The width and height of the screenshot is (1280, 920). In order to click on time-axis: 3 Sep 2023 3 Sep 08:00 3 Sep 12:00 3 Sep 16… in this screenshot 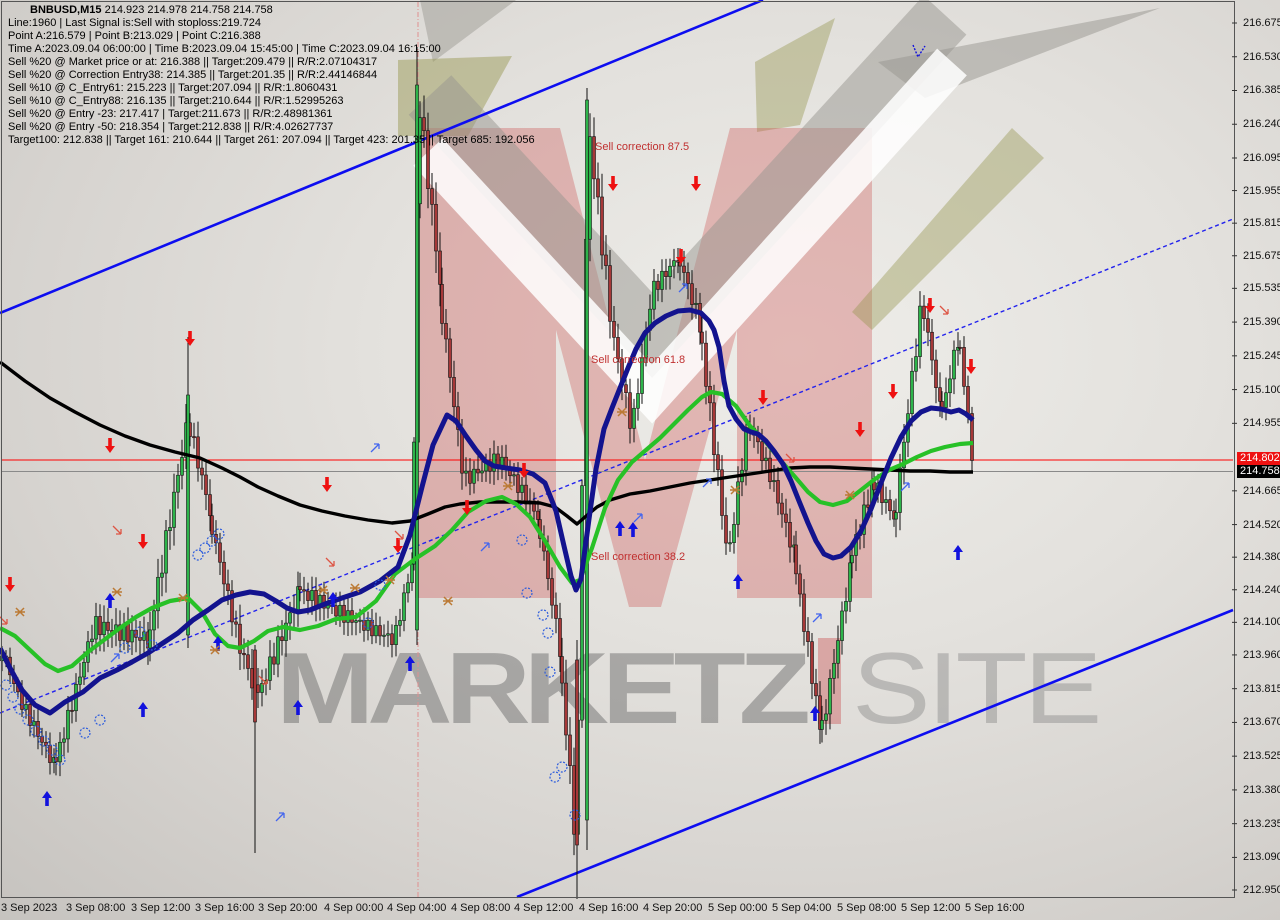, I will do `click(640, 910)`.